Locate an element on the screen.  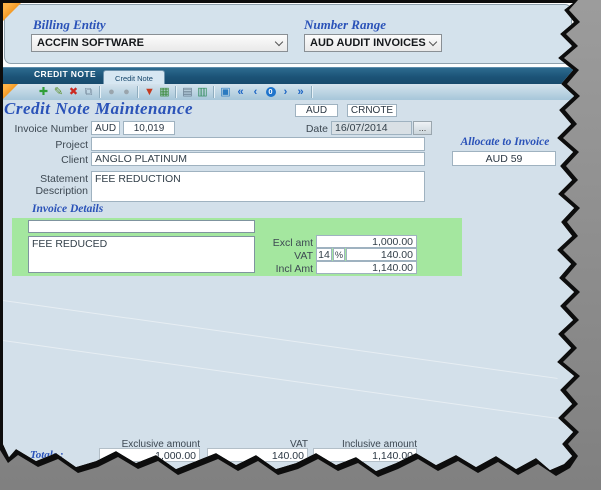
vat-amount-field: 140.00 is located at coordinates (381, 254).